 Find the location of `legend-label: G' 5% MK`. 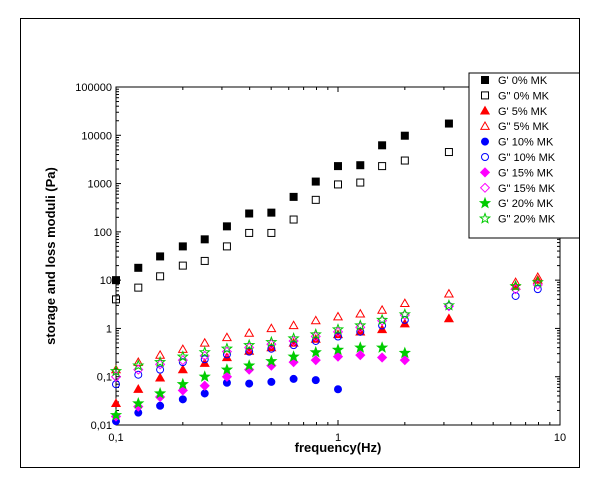

legend-label: G' 5% MK is located at coordinates (523, 112).